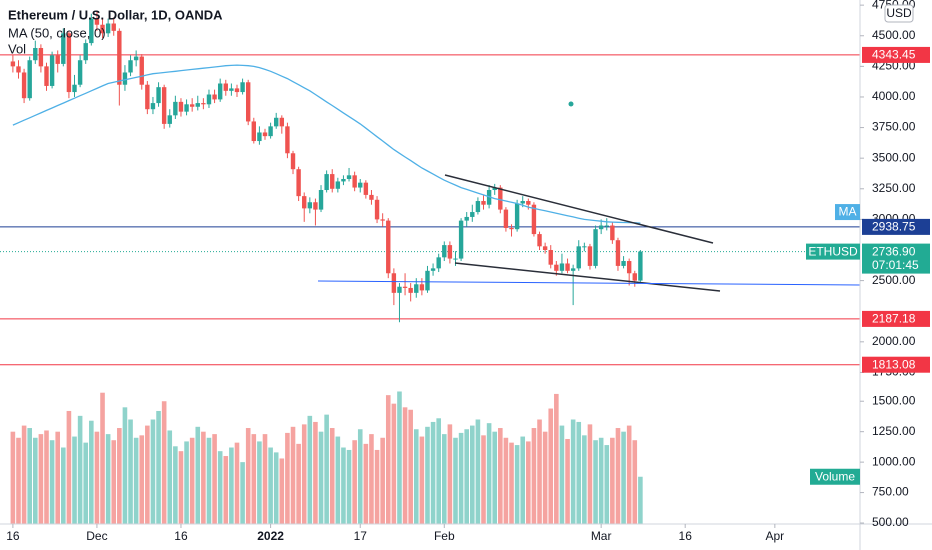  What do you see at coordinates (848, 212) in the screenshot?
I see `ma-box-label: MA` at bounding box center [848, 212].